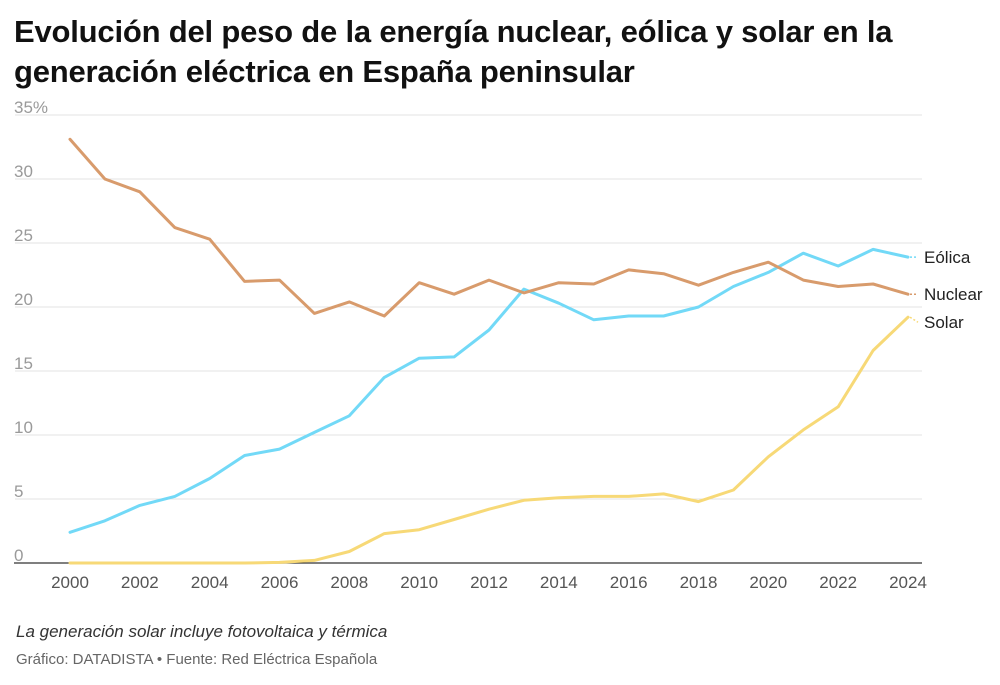 This screenshot has width=1000, height=685. I want to click on x-tick-label: 2016, so click(629, 582).